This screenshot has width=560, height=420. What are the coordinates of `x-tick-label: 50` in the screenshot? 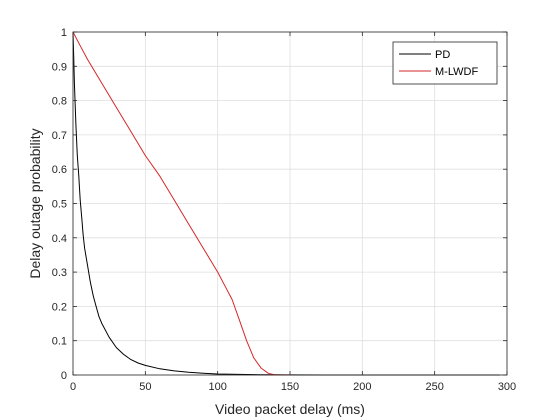 It's located at (145, 387).